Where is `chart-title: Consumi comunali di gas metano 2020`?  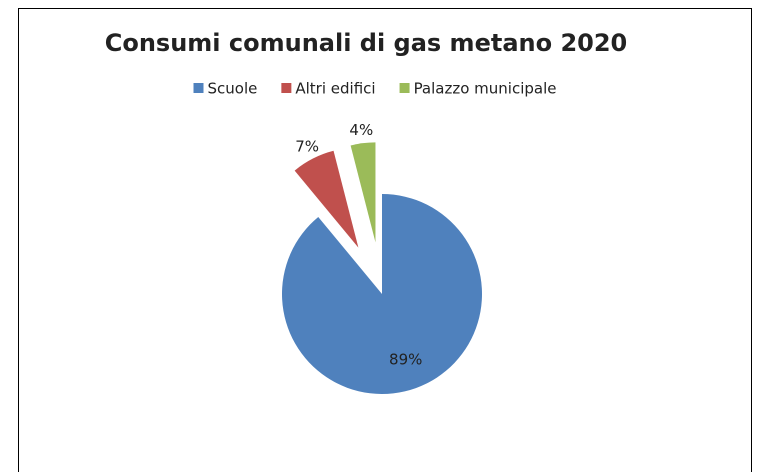
chart-title: Consumi comunali di gas metano 2020 is located at coordinates (366, 43).